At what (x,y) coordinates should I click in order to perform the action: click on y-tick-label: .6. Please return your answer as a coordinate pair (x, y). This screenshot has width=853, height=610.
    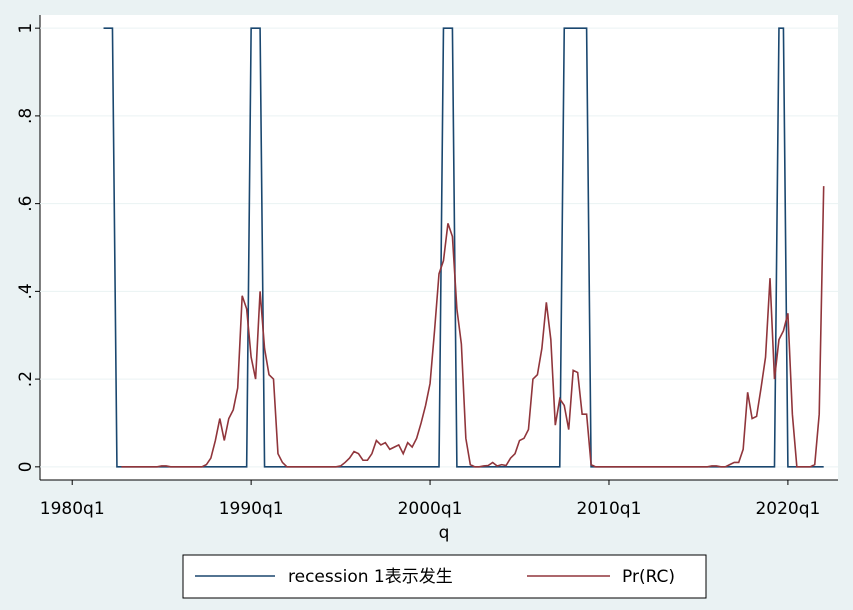
    Looking at the image, I should click on (26, 204).